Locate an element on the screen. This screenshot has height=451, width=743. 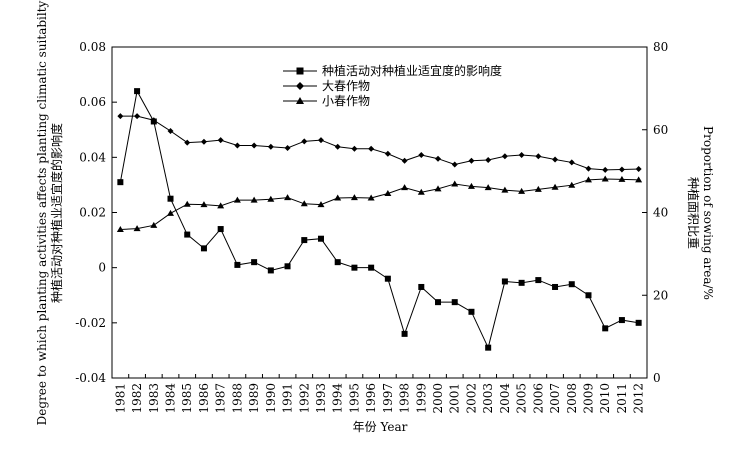
x-tick-label: 1996 is located at coordinates (371, 398).